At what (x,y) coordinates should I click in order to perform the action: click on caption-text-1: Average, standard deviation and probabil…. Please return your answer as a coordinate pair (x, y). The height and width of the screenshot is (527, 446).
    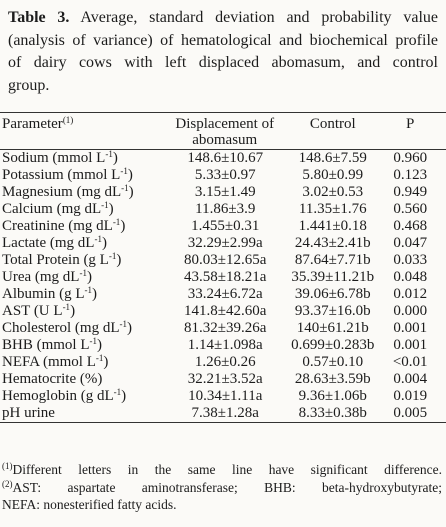
    Looking at the image, I should click on (259, 17).